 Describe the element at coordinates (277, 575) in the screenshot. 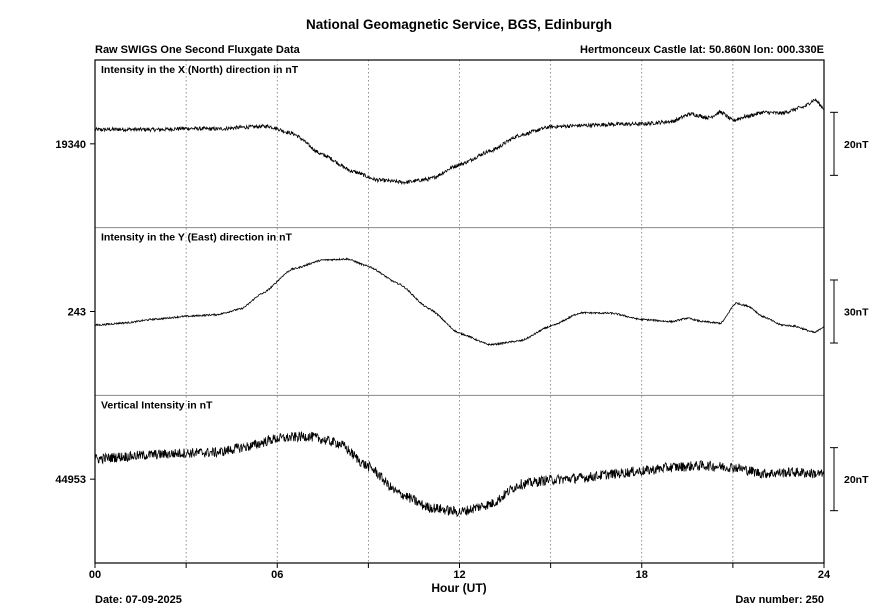

I see `x-tick-label: 06` at that location.